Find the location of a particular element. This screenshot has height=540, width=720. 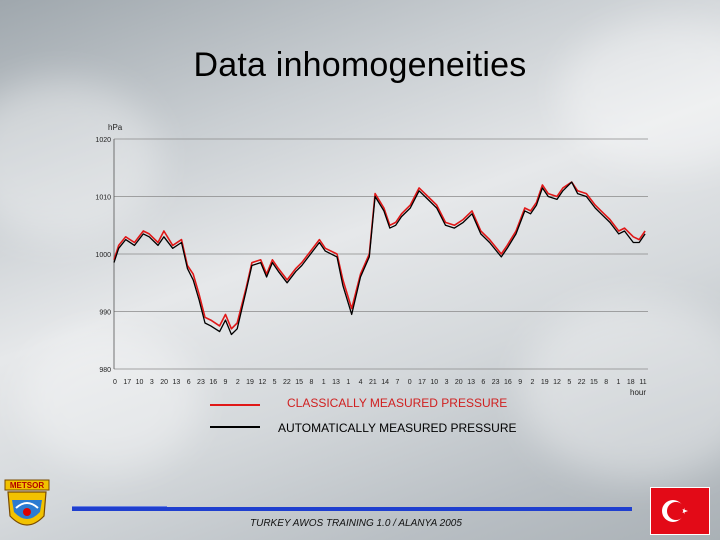

y-axis-label: hPa is located at coordinates (115, 127).